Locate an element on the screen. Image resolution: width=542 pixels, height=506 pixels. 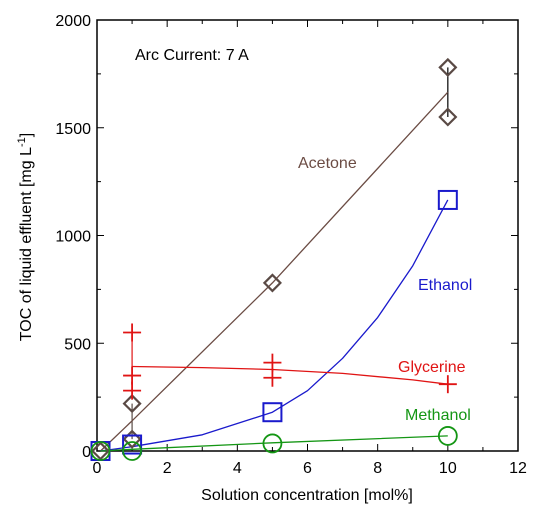
series-label-methanol: Methanol is located at coordinates (438, 415).